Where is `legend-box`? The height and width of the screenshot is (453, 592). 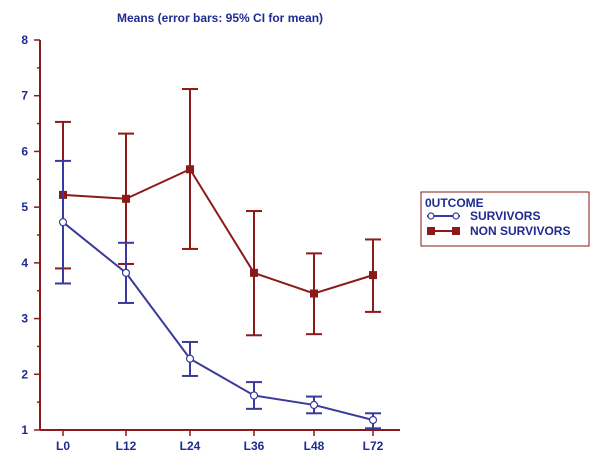 legend-box is located at coordinates (505, 219).